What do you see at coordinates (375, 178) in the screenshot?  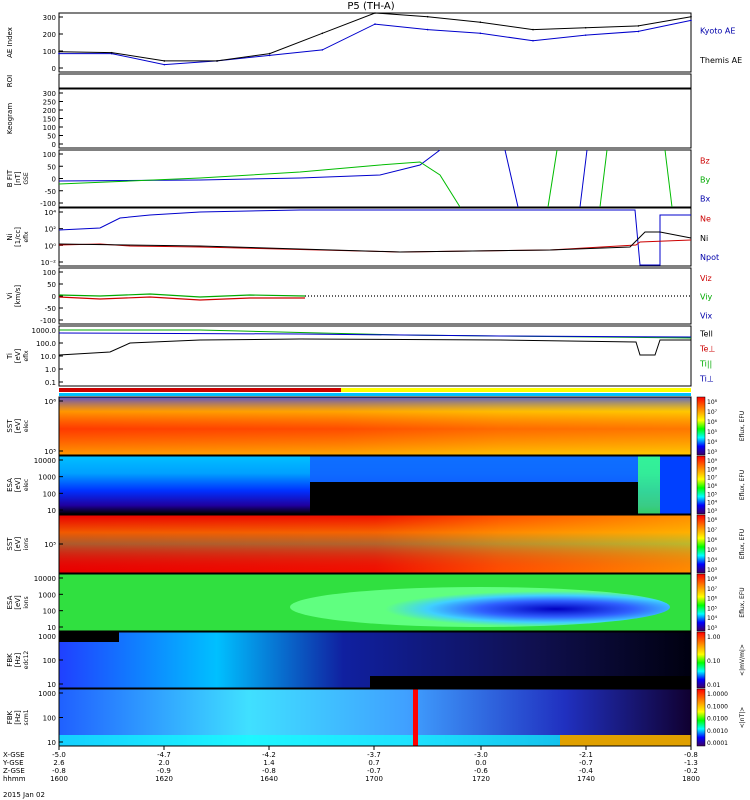 I see `panel-frame-bfit` at bounding box center [375, 178].